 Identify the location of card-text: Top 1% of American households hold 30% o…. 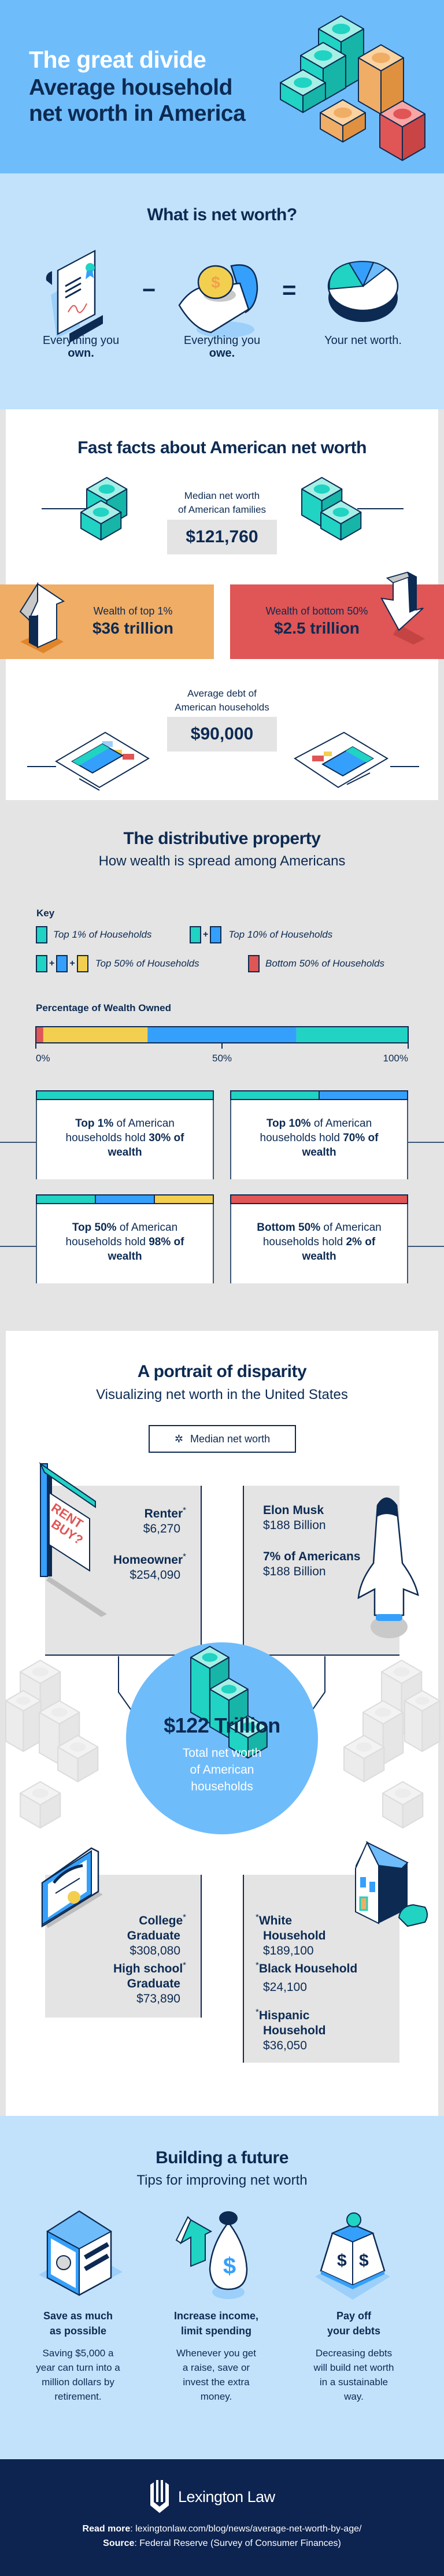
(125, 1138).